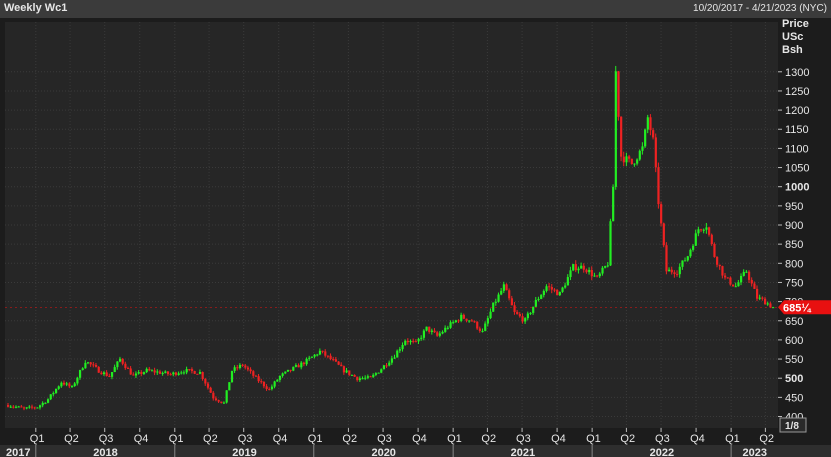  What do you see at coordinates (797, 308) in the screenshot?
I see `last-price-label: 685¼` at bounding box center [797, 308].